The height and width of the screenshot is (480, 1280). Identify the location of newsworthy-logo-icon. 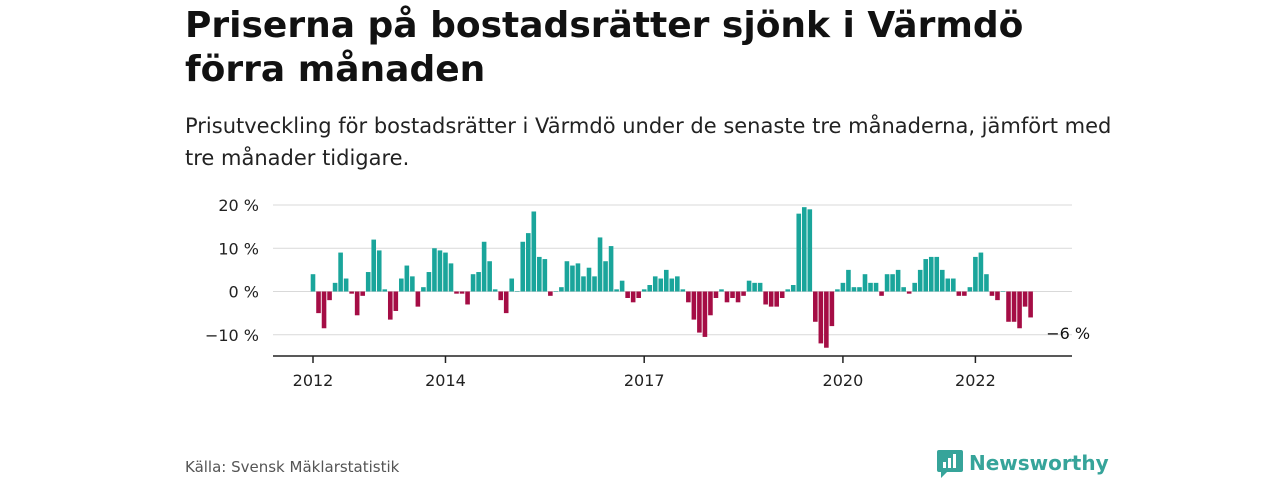
(950, 464).